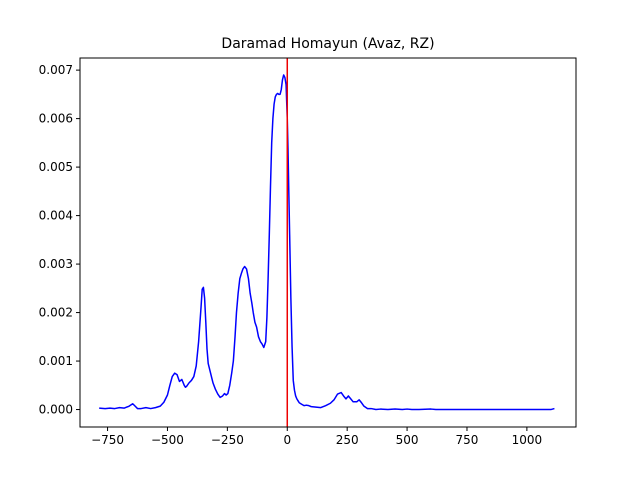  Describe the element at coordinates (407, 440) in the screenshot. I see `x-tick-label: 500` at that location.